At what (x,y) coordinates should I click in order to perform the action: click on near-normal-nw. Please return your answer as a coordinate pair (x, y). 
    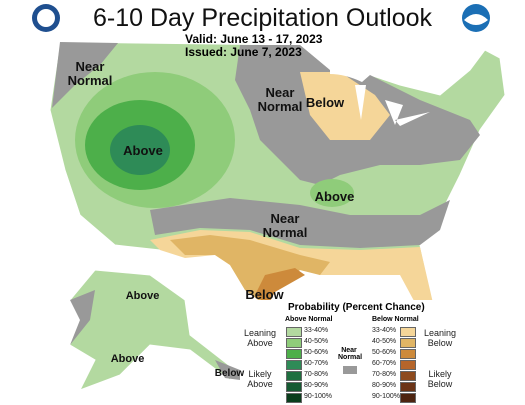
    Looking at the image, I should click on (85, 75).